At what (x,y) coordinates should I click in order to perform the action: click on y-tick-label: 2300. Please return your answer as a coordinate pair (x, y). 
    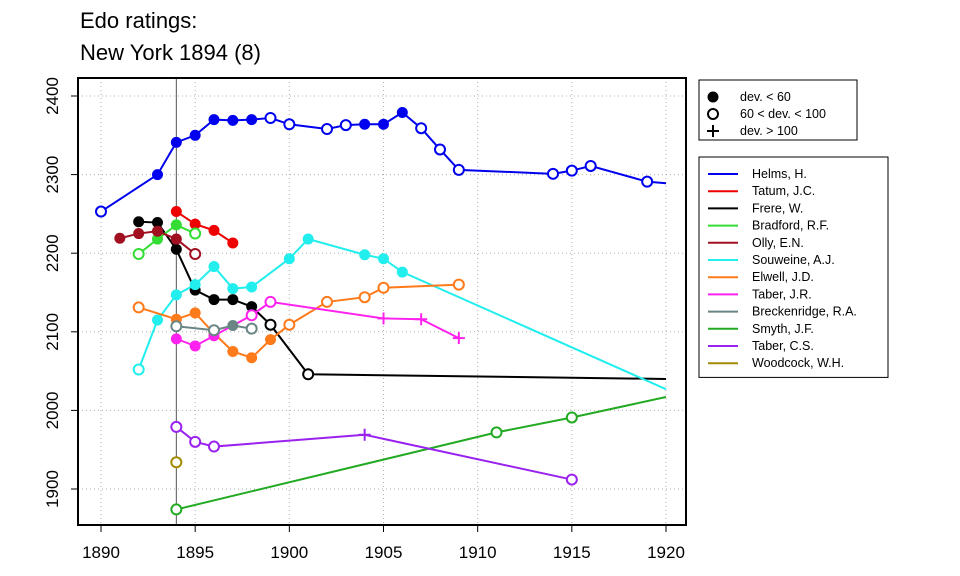
    Looking at the image, I should click on (52, 175).